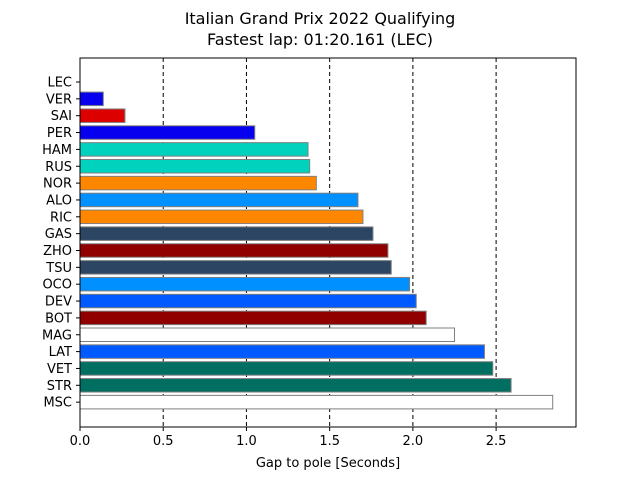 This screenshot has height=480, width=640. Describe the element at coordinates (57, 335) in the screenshot. I see `y-tick-label: MAG` at that location.